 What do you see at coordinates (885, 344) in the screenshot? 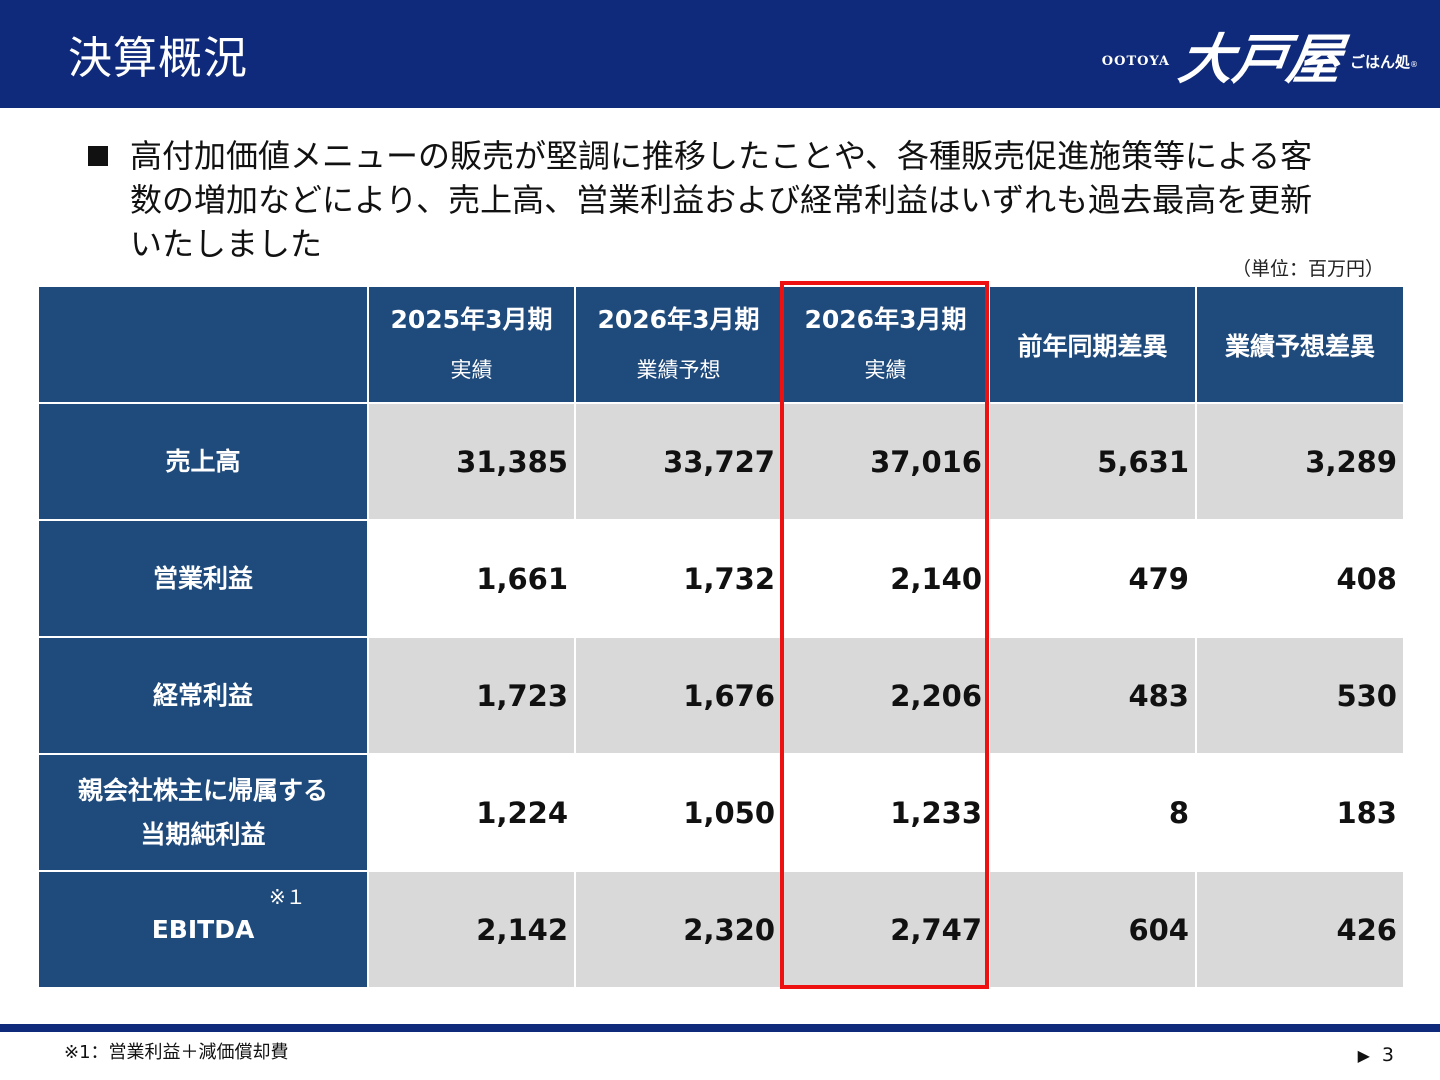
I see `column-header: 2026年3月期 実績` at bounding box center [885, 344].